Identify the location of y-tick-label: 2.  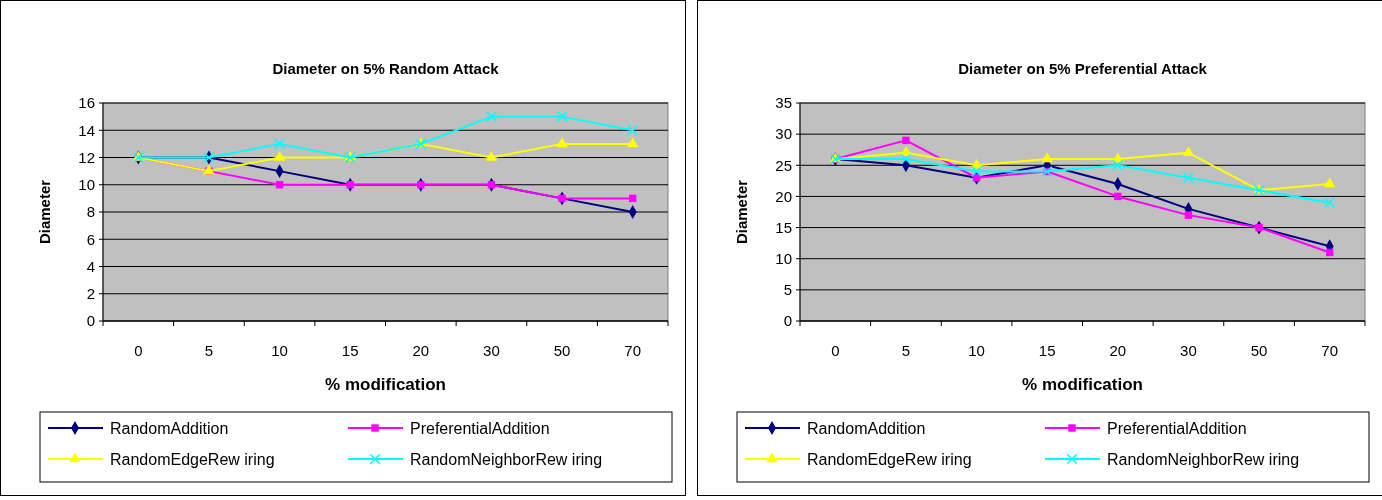
(90, 293).